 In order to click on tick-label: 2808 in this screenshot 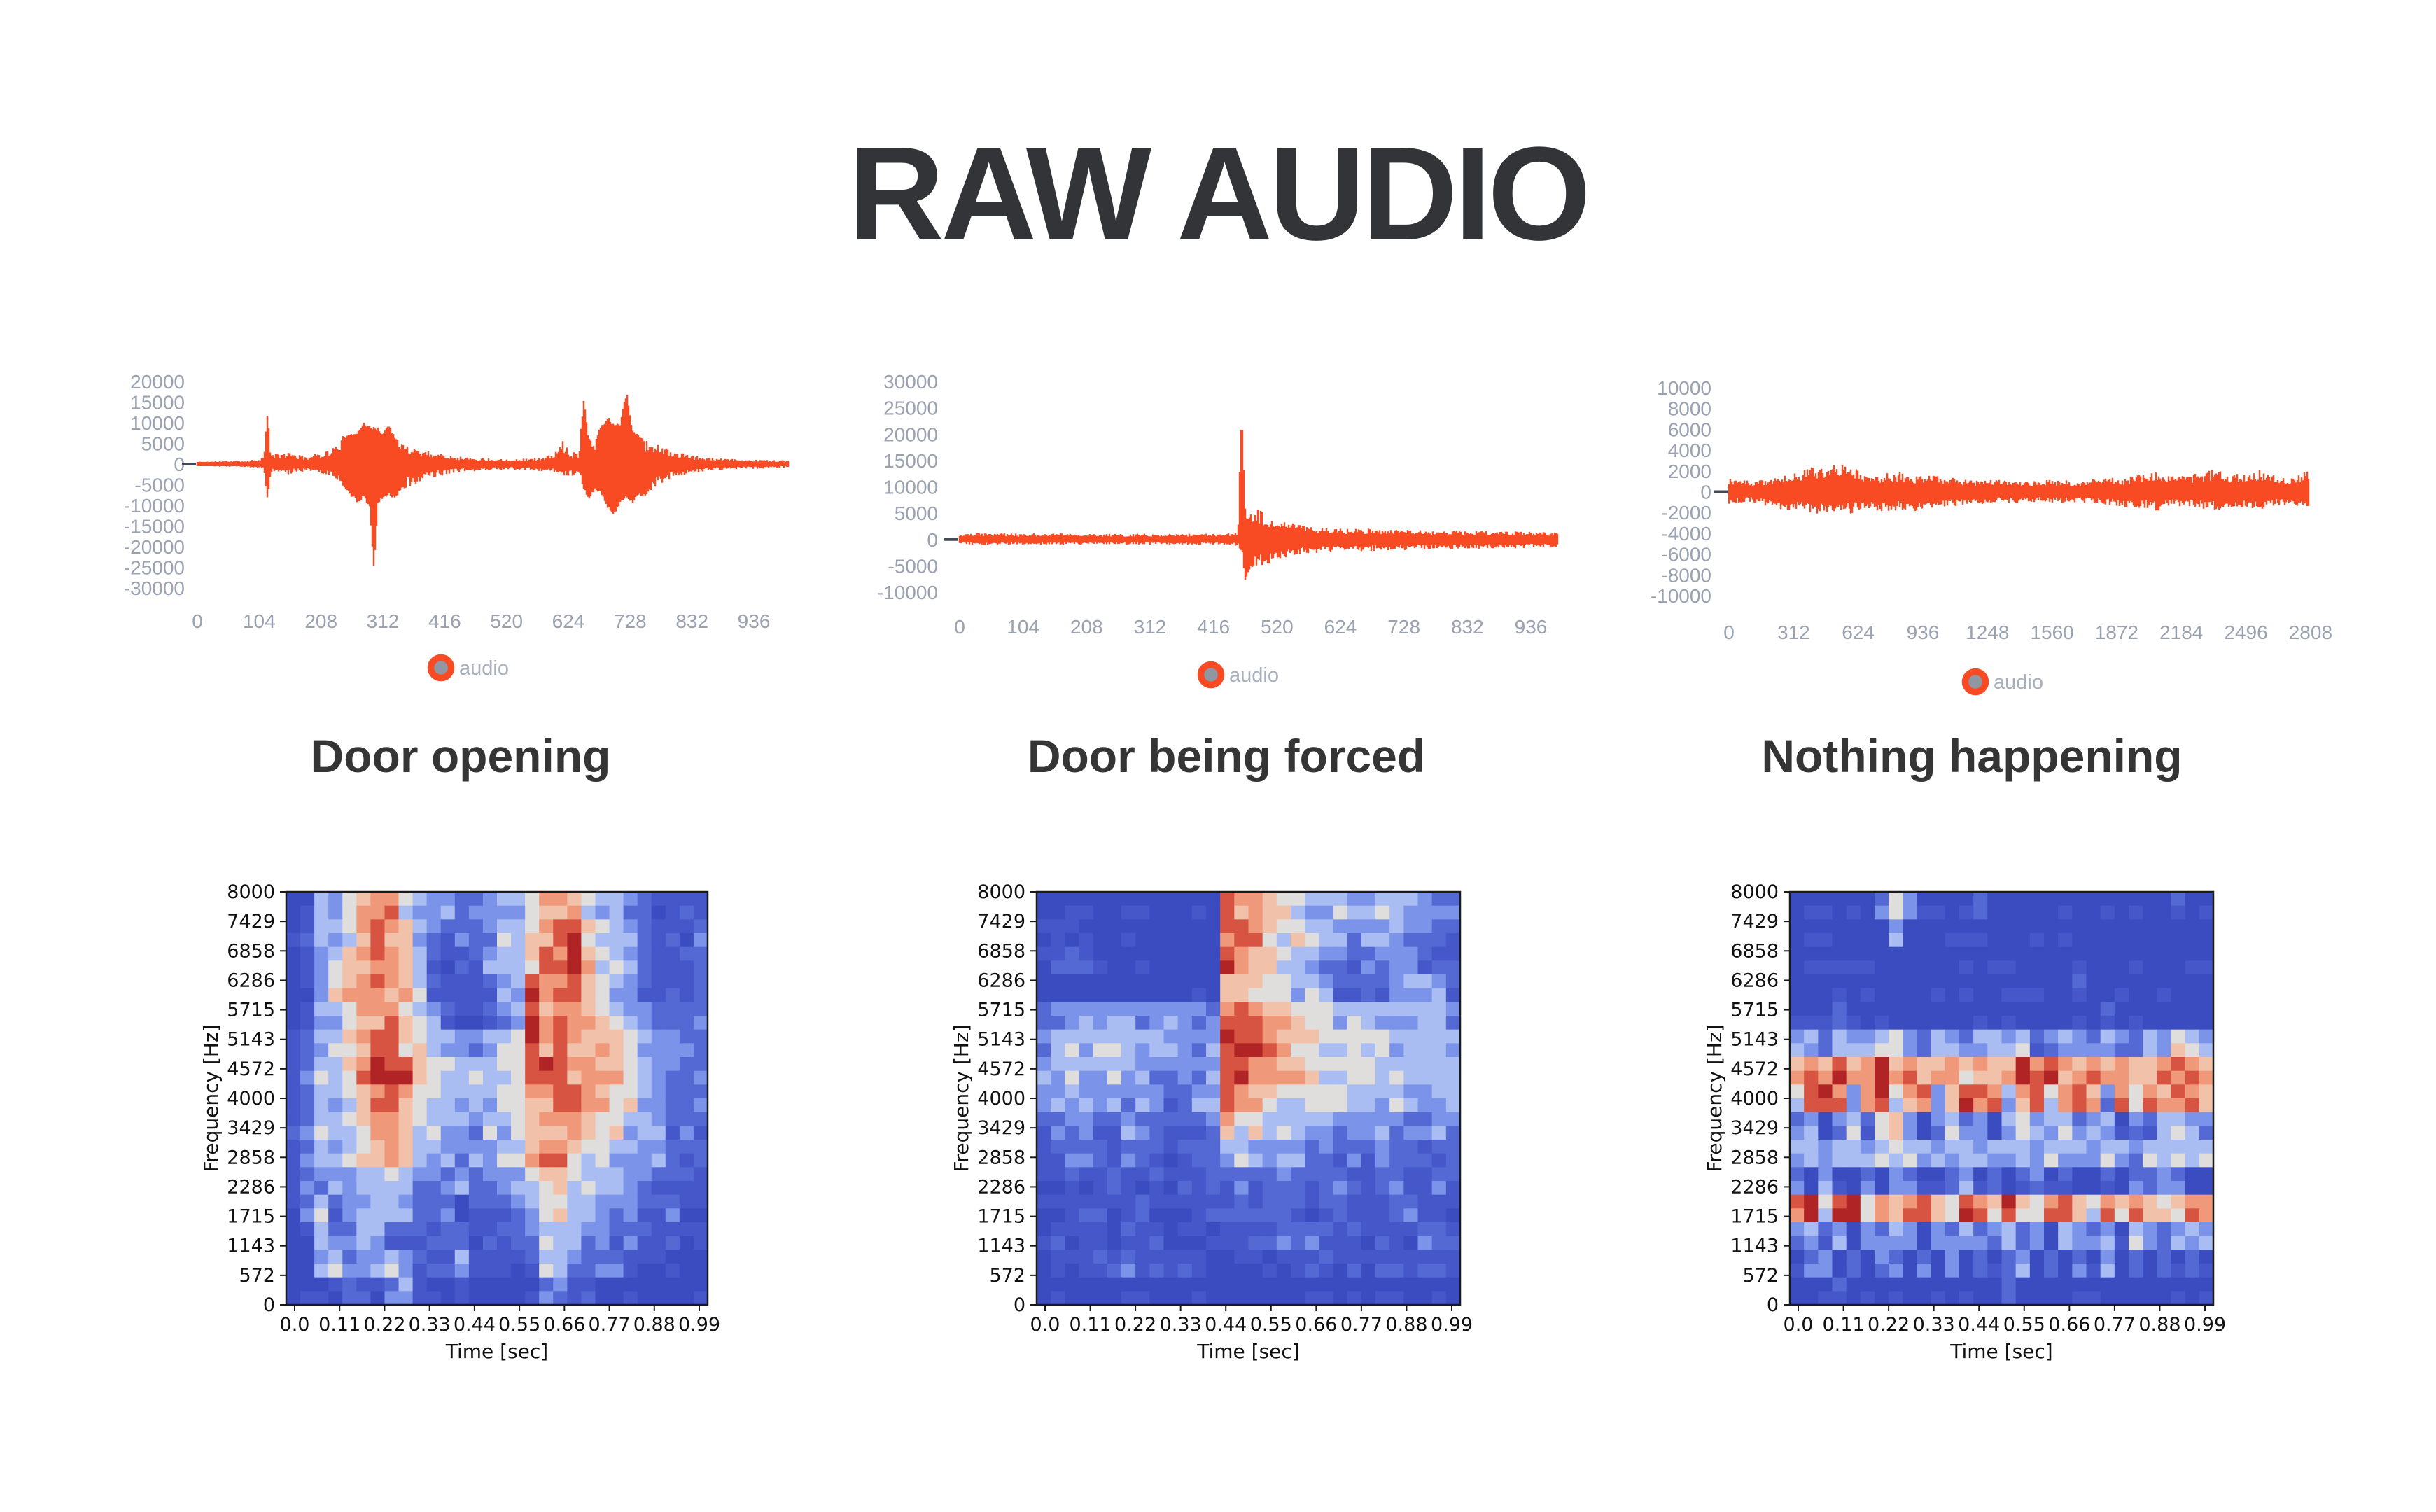, I will do `click(2310, 632)`.